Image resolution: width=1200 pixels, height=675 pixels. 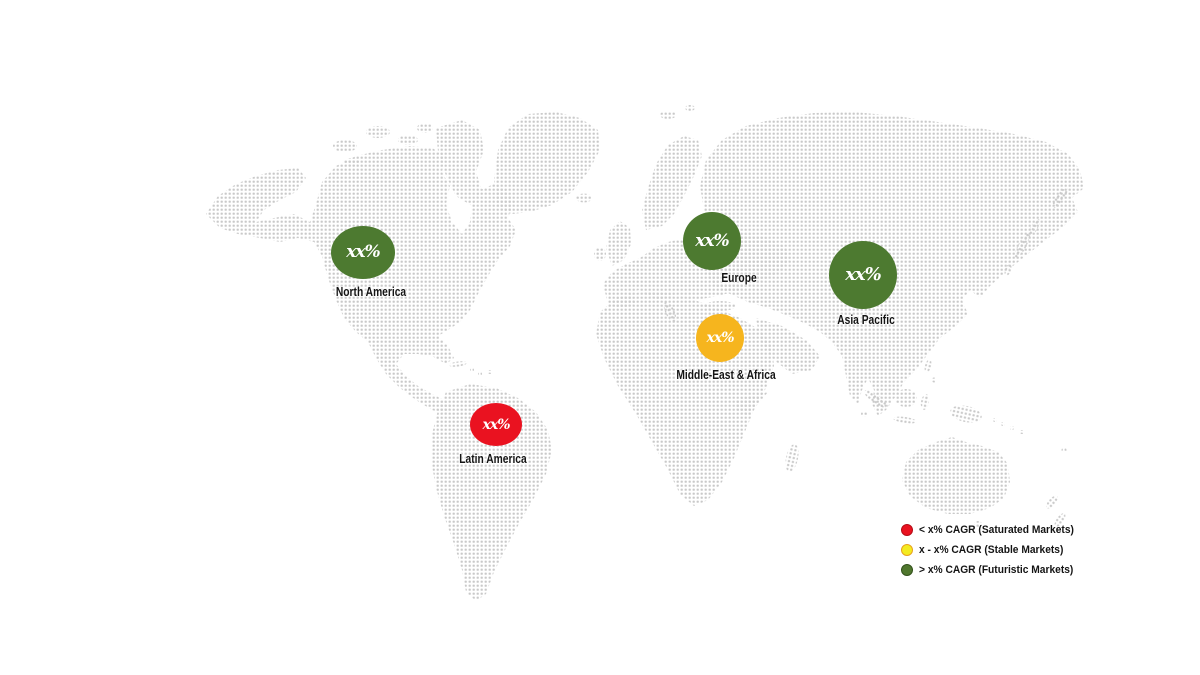 What do you see at coordinates (866, 320) in the screenshot?
I see `region-label-asia-pacific: Asia Pacific` at bounding box center [866, 320].